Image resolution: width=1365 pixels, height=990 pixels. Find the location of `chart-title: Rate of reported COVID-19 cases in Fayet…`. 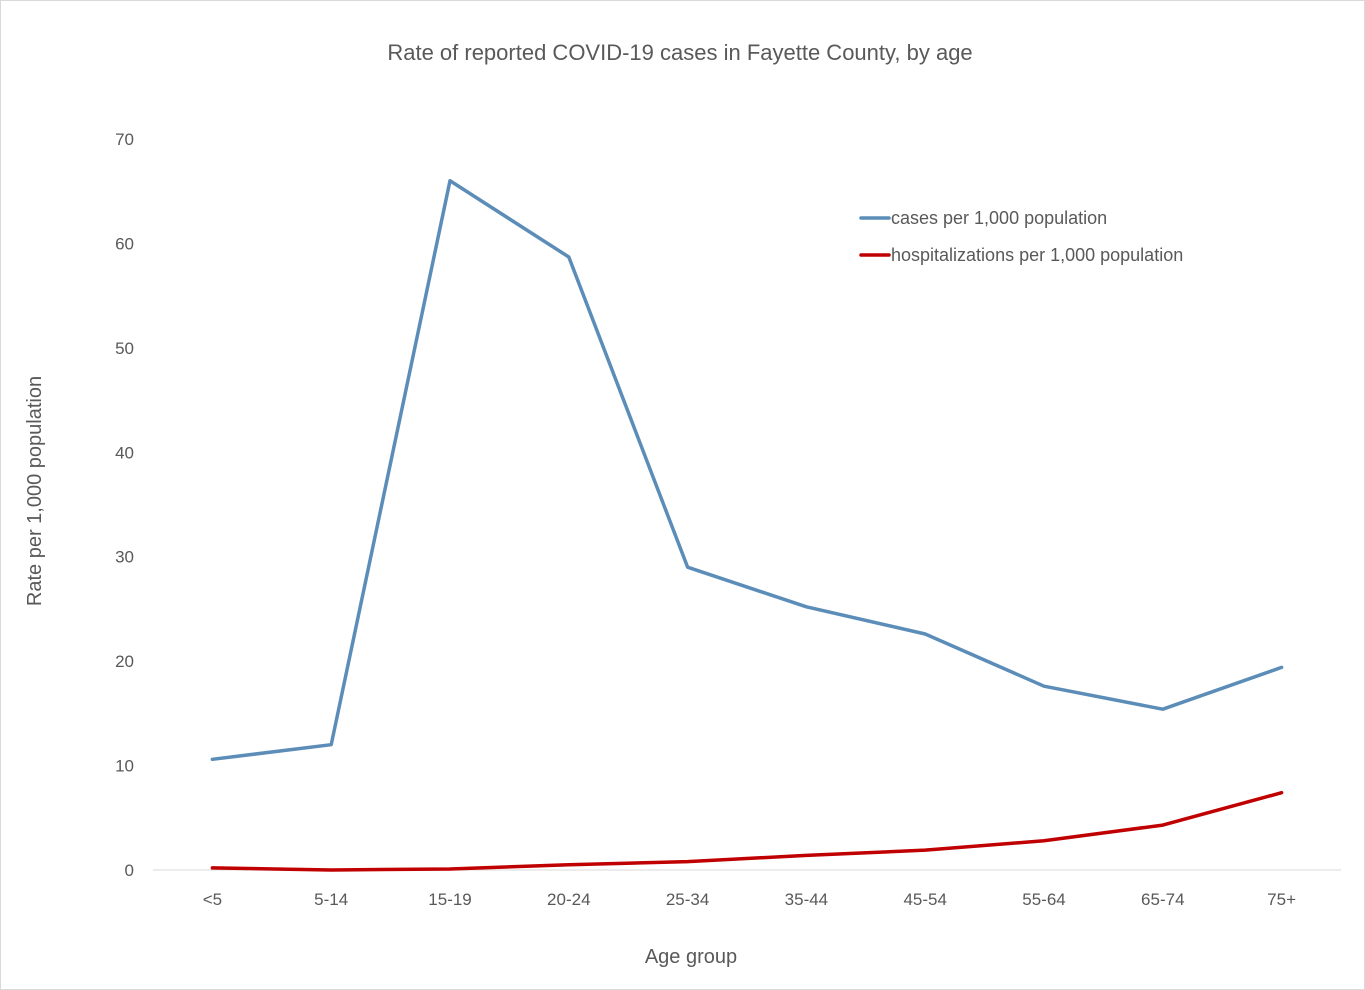

chart-title: Rate of reported COVID-19 cases in Fayet… is located at coordinates (679, 52).